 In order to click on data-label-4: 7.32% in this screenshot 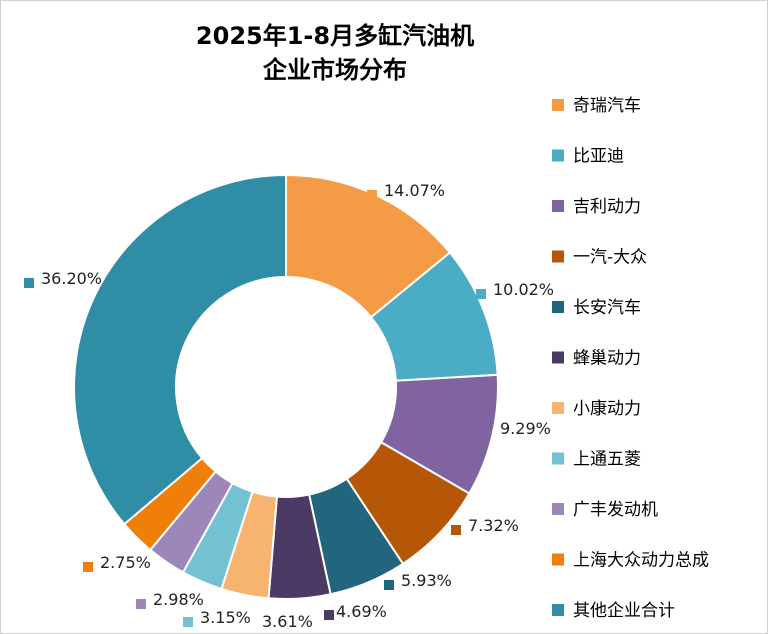, I will do `click(493, 525)`.